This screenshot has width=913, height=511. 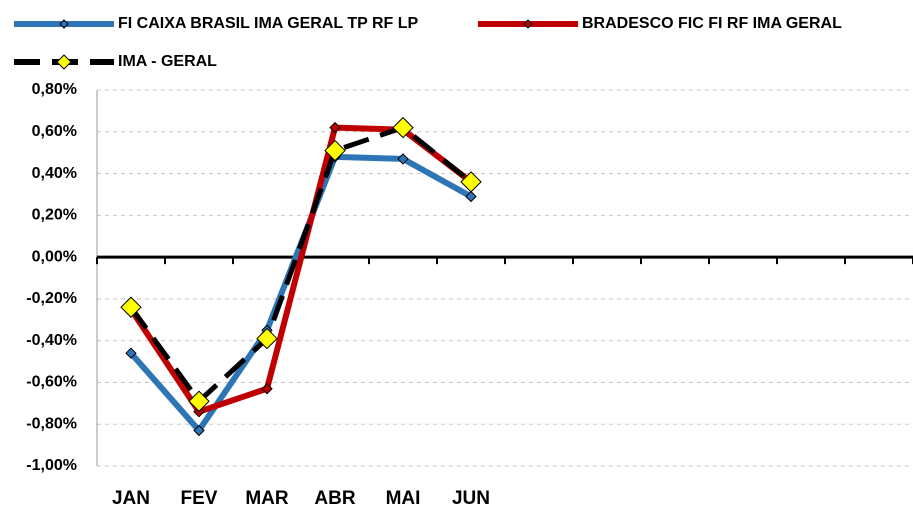 What do you see at coordinates (471, 498) in the screenshot?
I see `x-tick-label: JUN` at bounding box center [471, 498].